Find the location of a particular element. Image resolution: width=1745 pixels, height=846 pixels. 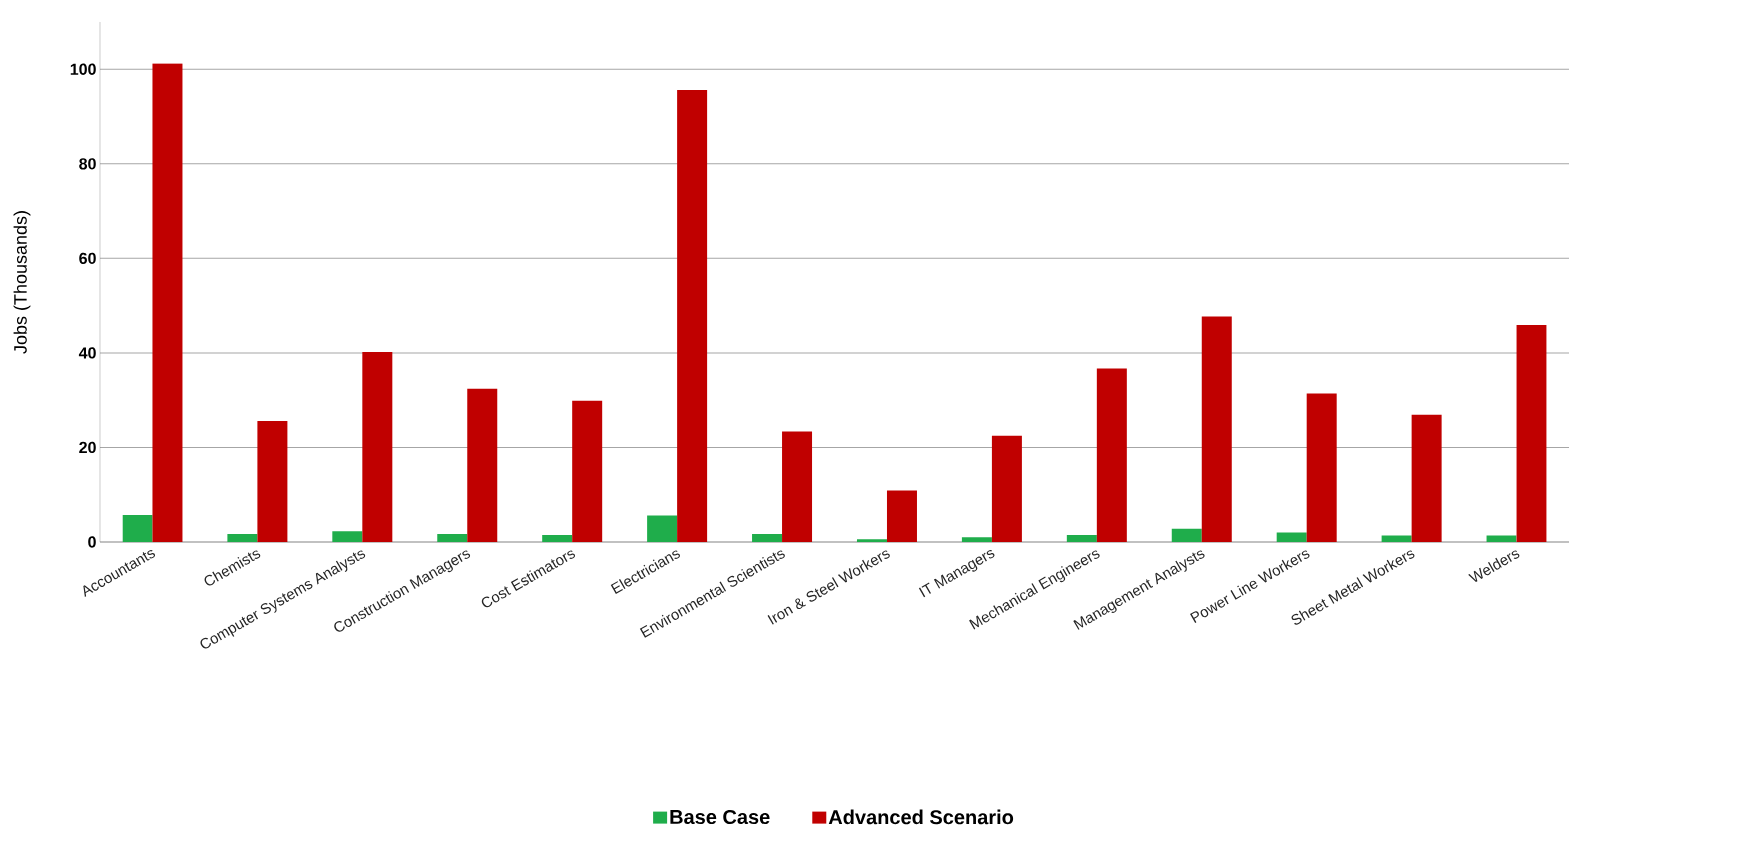

y-tick-label: 100 is located at coordinates (83, 69).